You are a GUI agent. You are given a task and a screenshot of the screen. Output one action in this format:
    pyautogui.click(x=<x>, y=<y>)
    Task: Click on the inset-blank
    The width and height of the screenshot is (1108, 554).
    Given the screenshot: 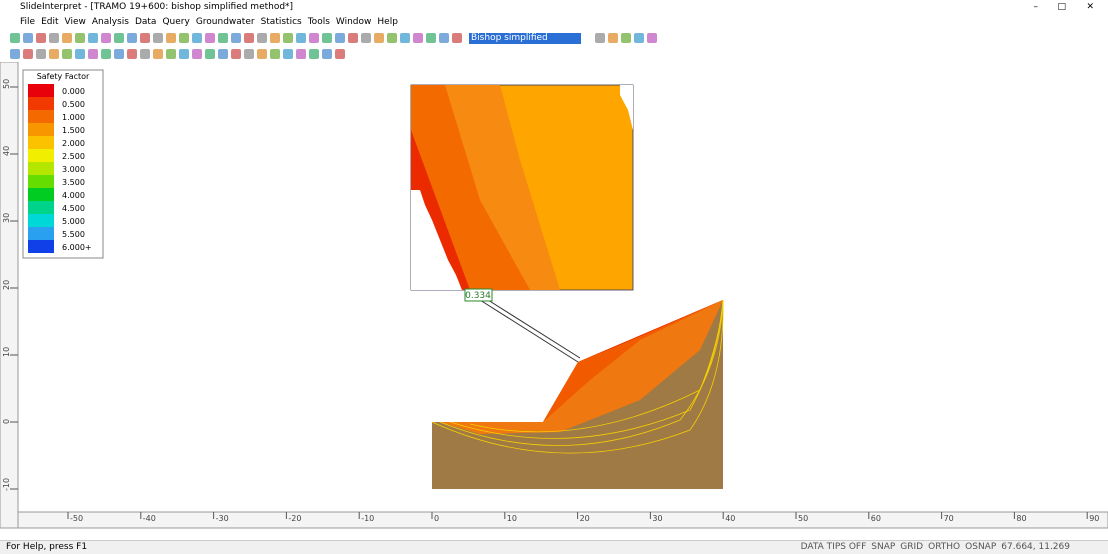 What is the action you would take?
    pyautogui.click(x=436, y=240)
    